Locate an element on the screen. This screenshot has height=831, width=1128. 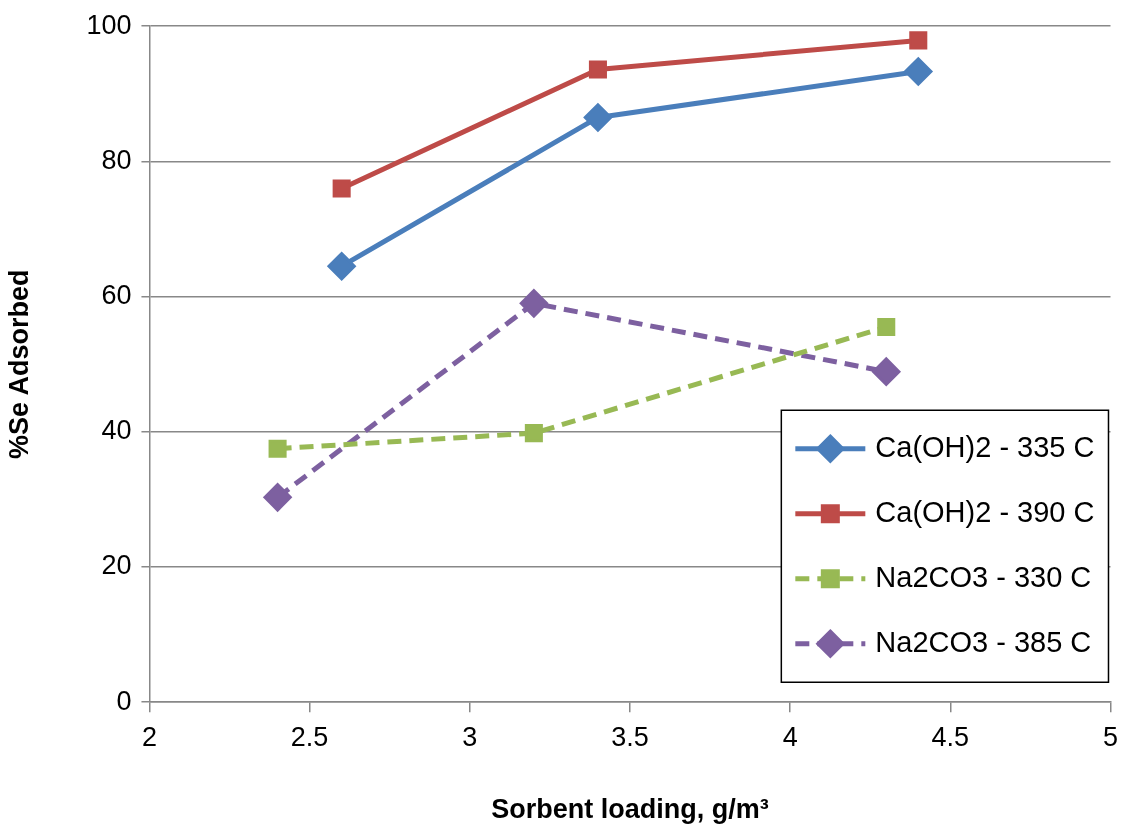
x-axis-title: Sorbent loading, g/m³ is located at coordinates (630, 809).